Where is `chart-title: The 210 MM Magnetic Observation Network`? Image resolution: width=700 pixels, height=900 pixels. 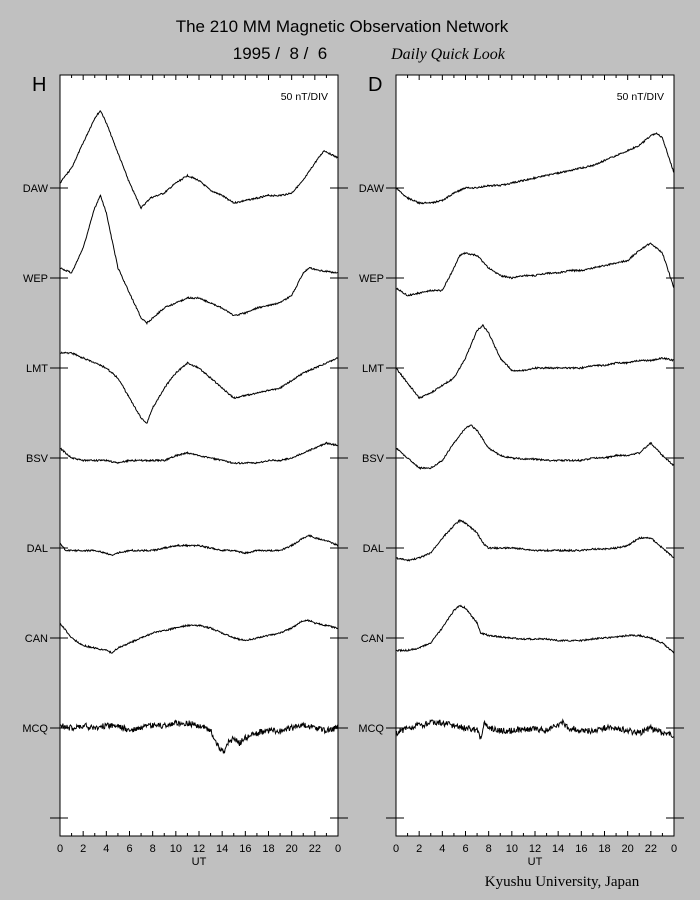 chart-title: The 210 MM Magnetic Observation Network is located at coordinates (342, 26).